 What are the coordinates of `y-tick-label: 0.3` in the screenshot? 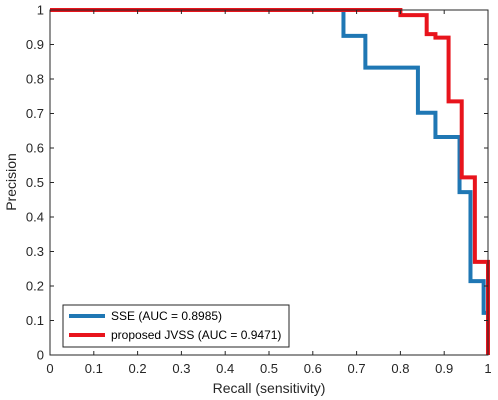 It's located at (35, 251).